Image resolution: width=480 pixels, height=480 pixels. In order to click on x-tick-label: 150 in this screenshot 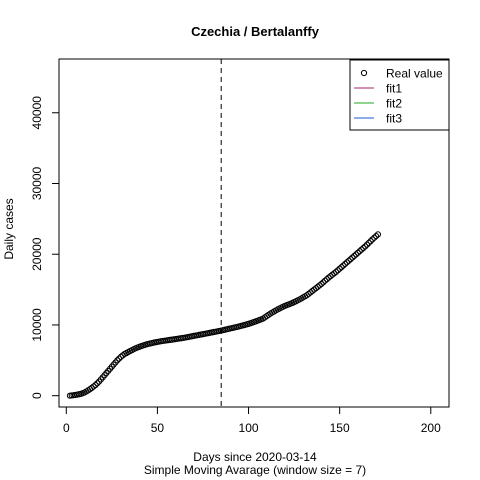, I will do `click(340, 428)`.